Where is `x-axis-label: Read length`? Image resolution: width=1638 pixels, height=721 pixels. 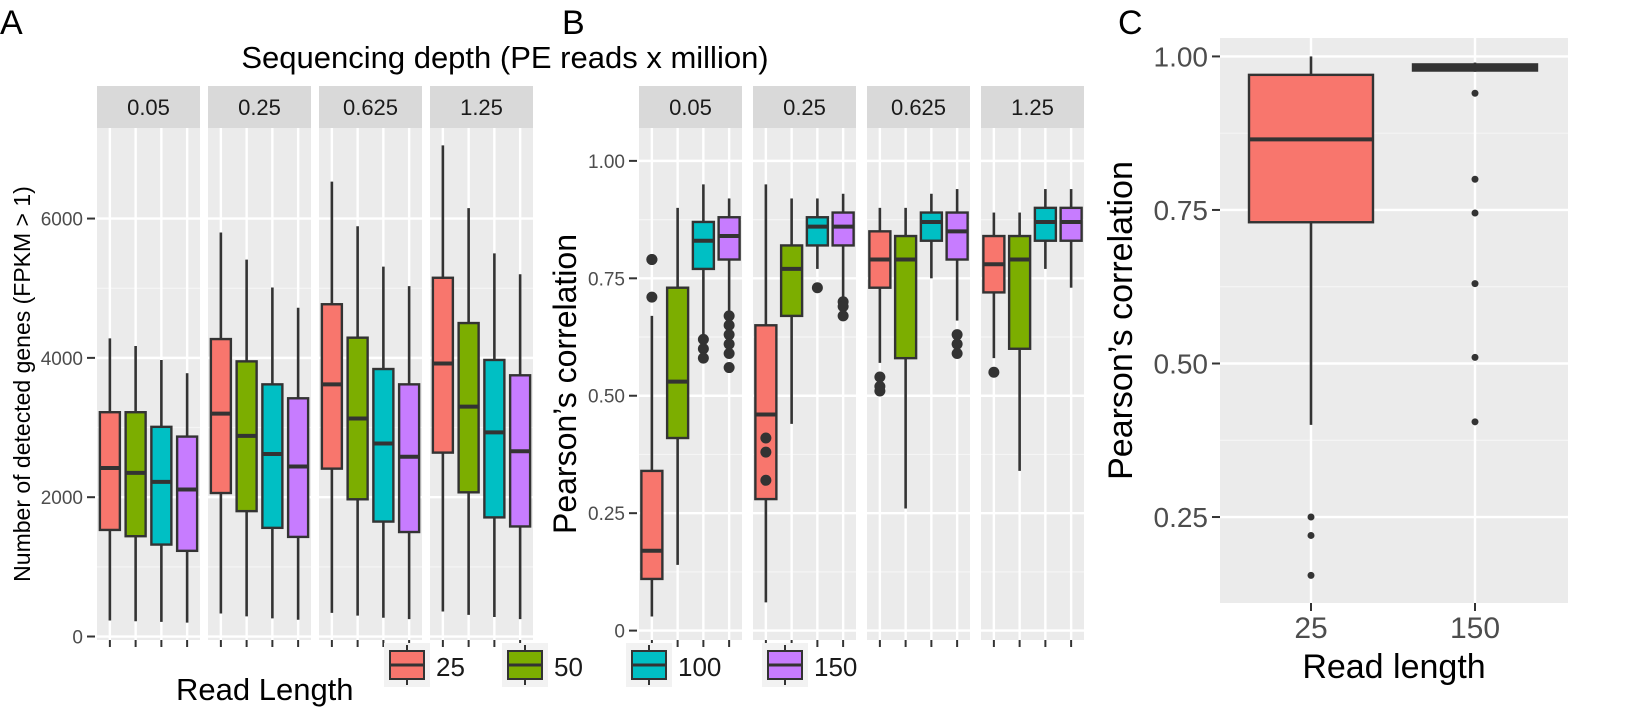 x-axis-label: Read length is located at coordinates (1393, 667).